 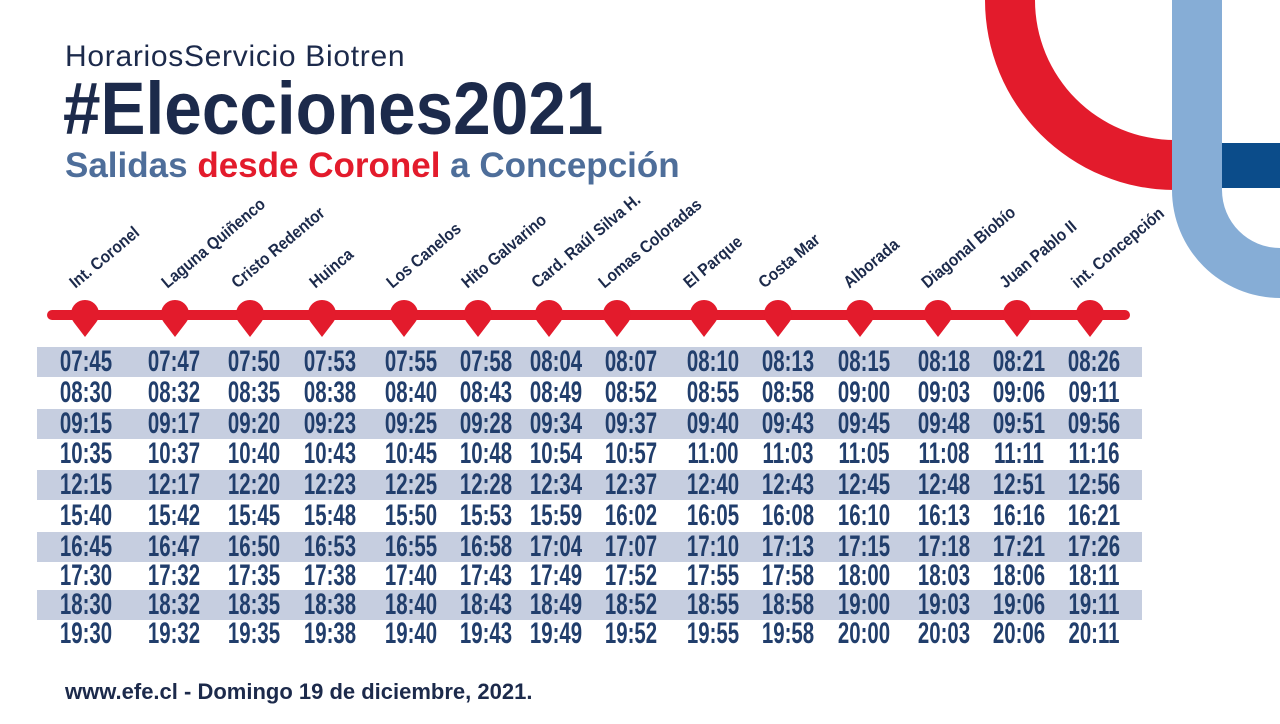 I want to click on departure-time: 16:50, so click(x=254, y=546).